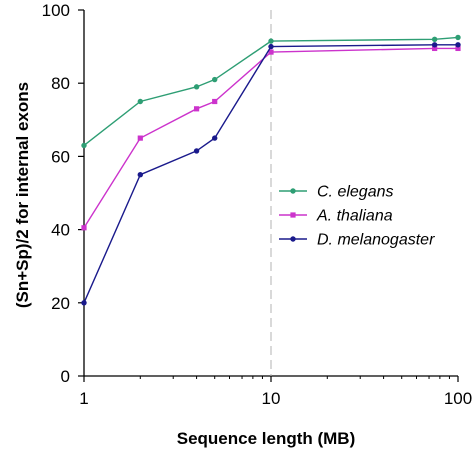 The width and height of the screenshot is (474, 450). I want to click on y-tick-label: 20, so click(60, 303).